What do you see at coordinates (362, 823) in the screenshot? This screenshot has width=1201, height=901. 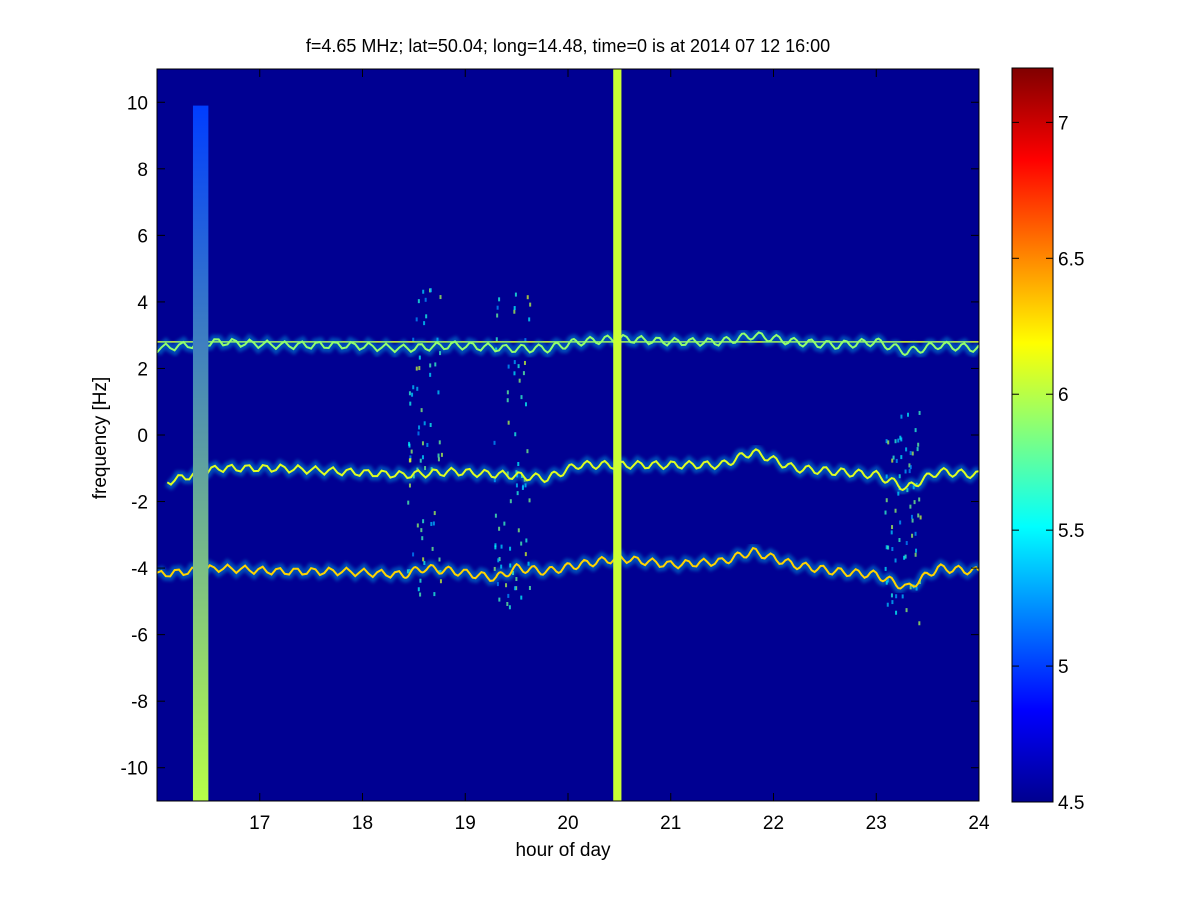 I see `x-tick-label: 18` at bounding box center [362, 823].